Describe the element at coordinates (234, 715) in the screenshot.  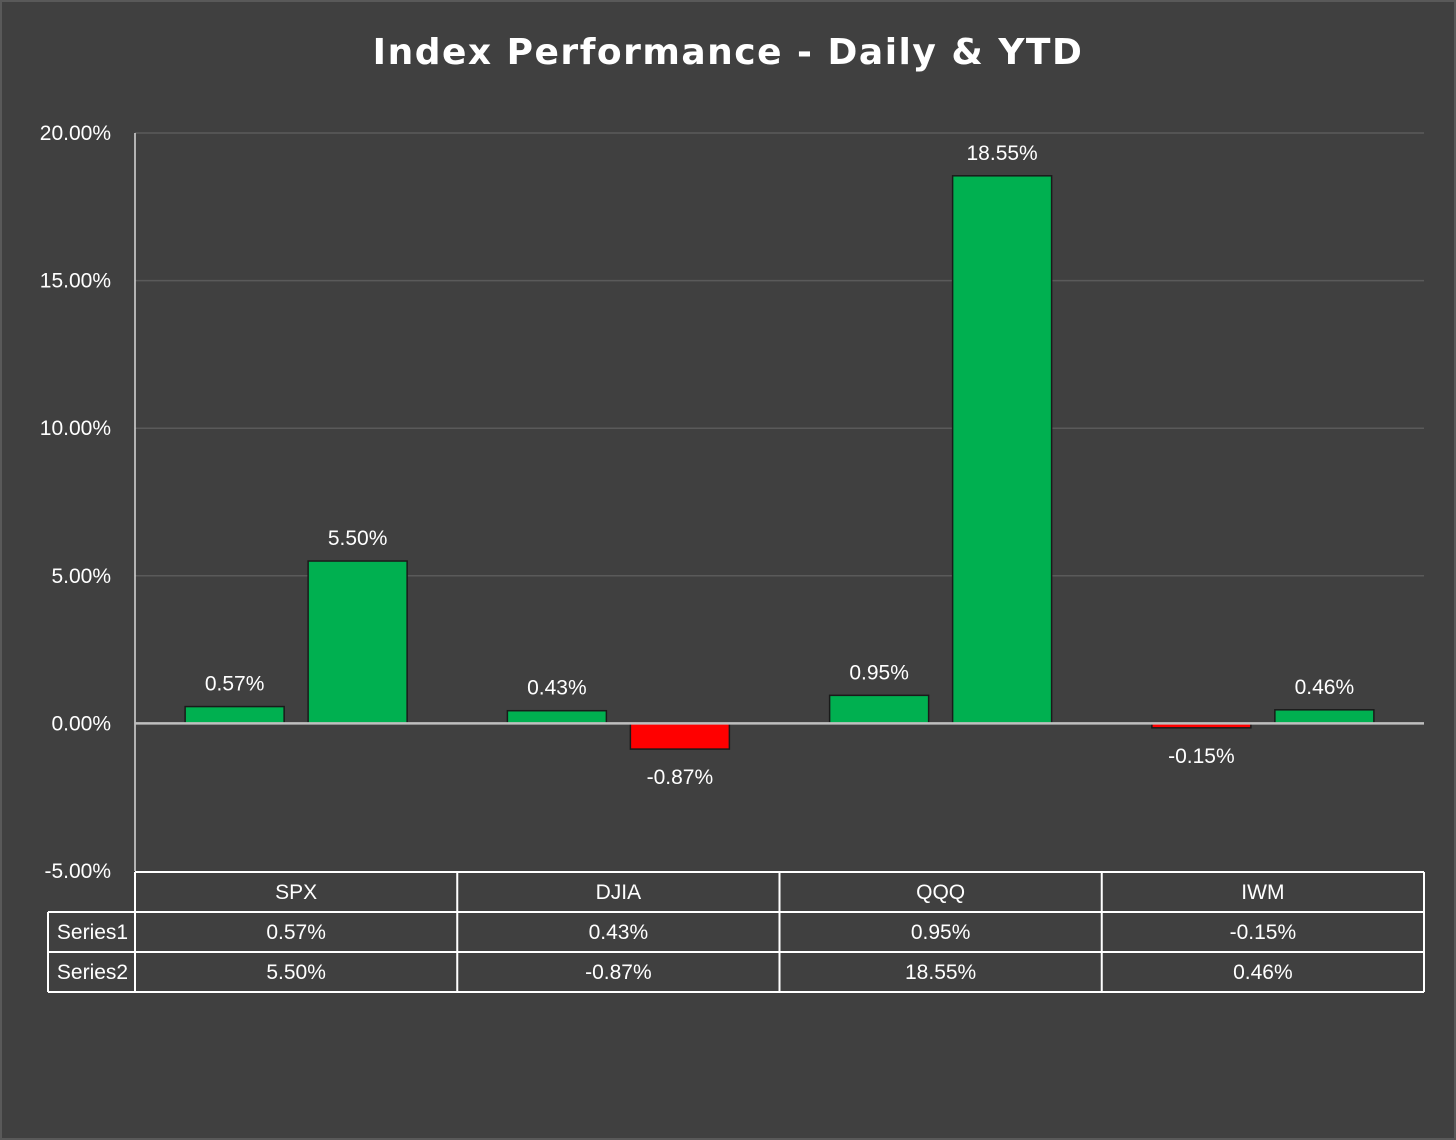
I see `bar-spx-series1` at that location.